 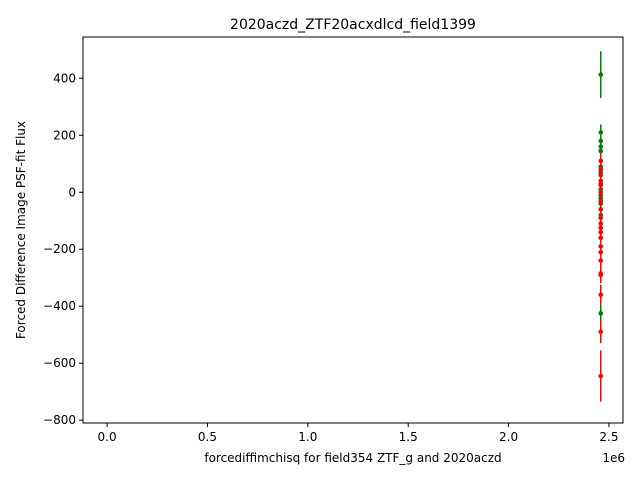 I want to click on y-tick-label: 0, so click(x=72, y=192).